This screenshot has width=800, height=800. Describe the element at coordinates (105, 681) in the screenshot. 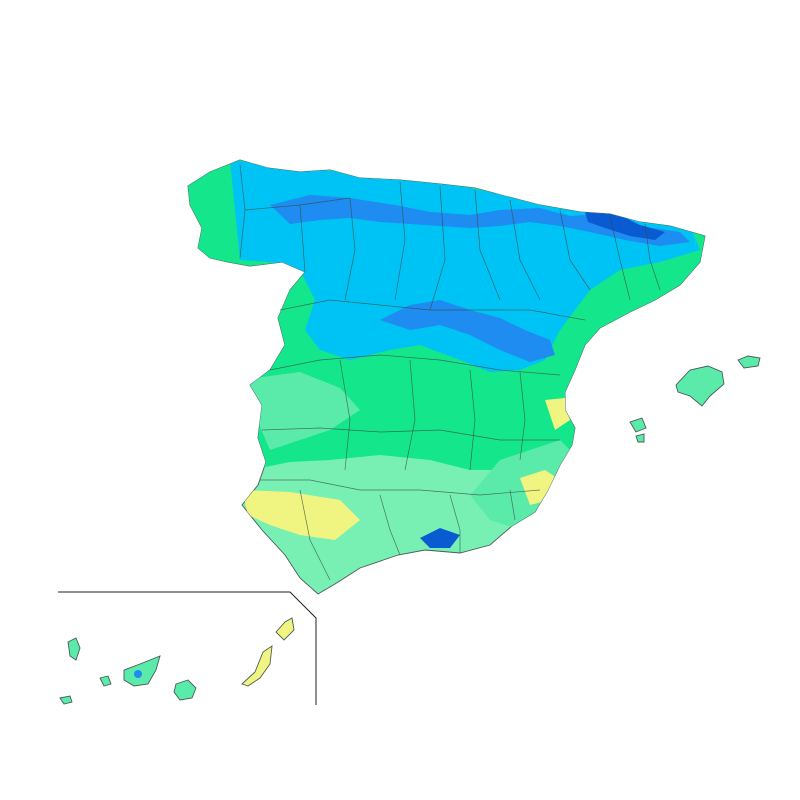

I see `la-gomera` at that location.